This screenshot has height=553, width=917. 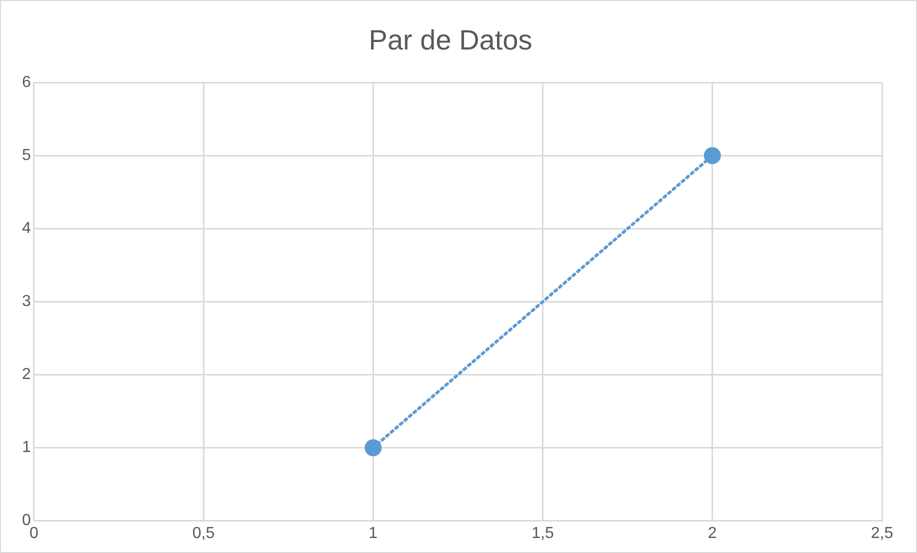 What do you see at coordinates (26, 83) in the screenshot?
I see `y-tick-label: 6` at bounding box center [26, 83].